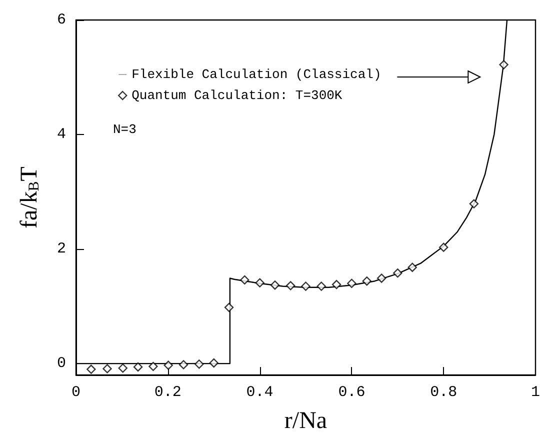 Image resolution: width=551 pixels, height=446 pixels. What do you see at coordinates (352, 392) in the screenshot?
I see `x-tick-label: 0.6` at bounding box center [352, 392].